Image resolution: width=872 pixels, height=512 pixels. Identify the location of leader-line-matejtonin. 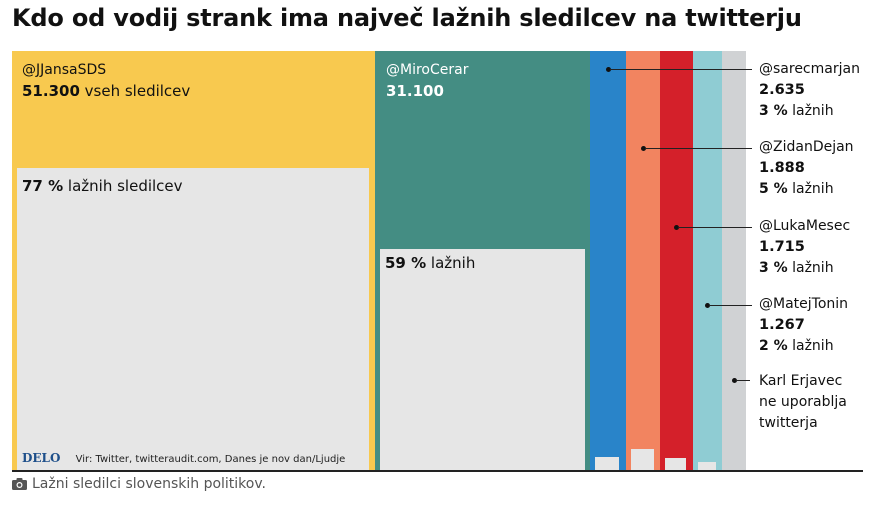
(730, 305).